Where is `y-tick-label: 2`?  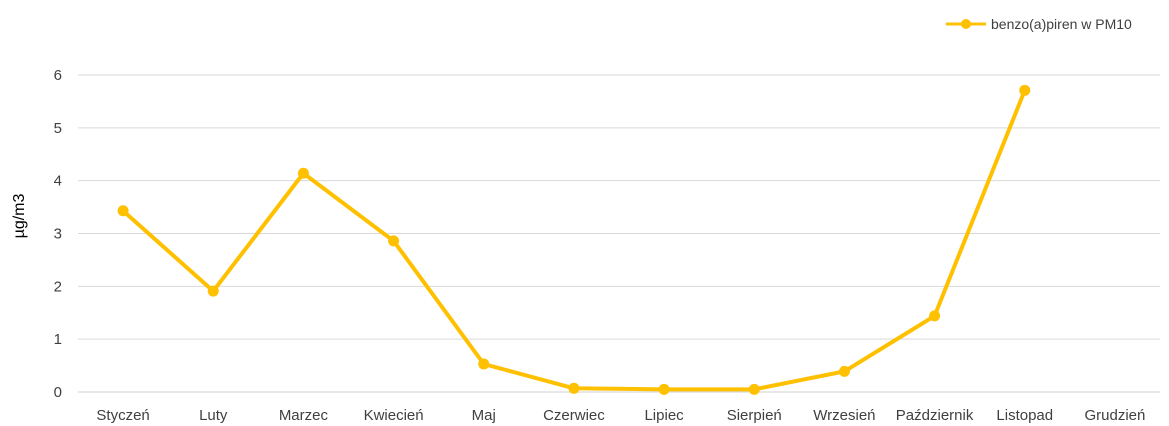
y-tick-label: 2 is located at coordinates (58, 286).